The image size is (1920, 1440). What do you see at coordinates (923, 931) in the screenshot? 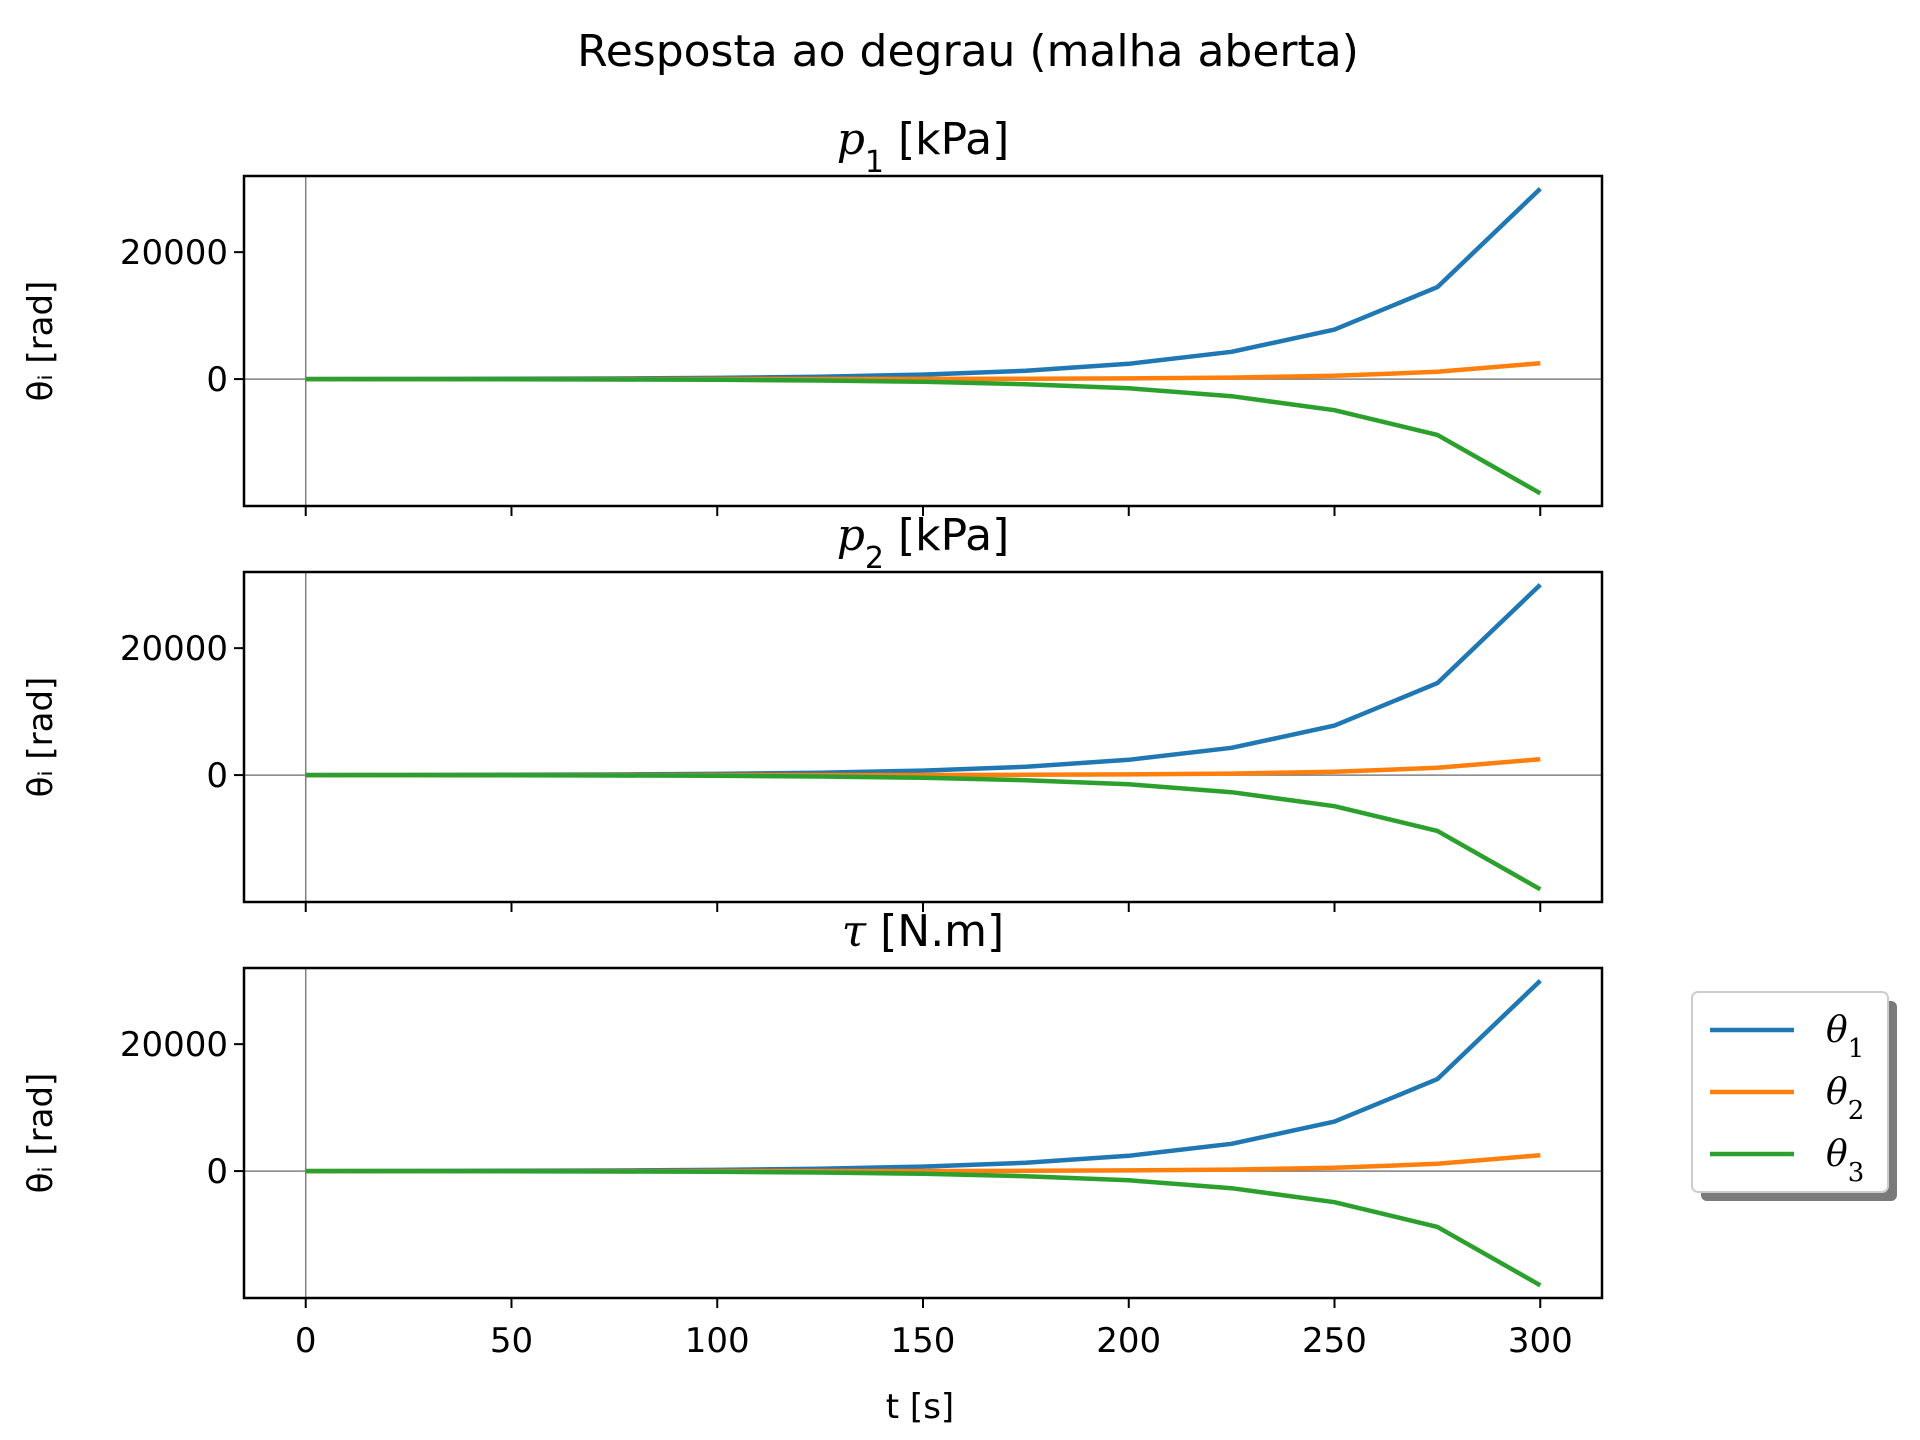
I see `subplot-title: τ [N.m]` at bounding box center [923, 931].